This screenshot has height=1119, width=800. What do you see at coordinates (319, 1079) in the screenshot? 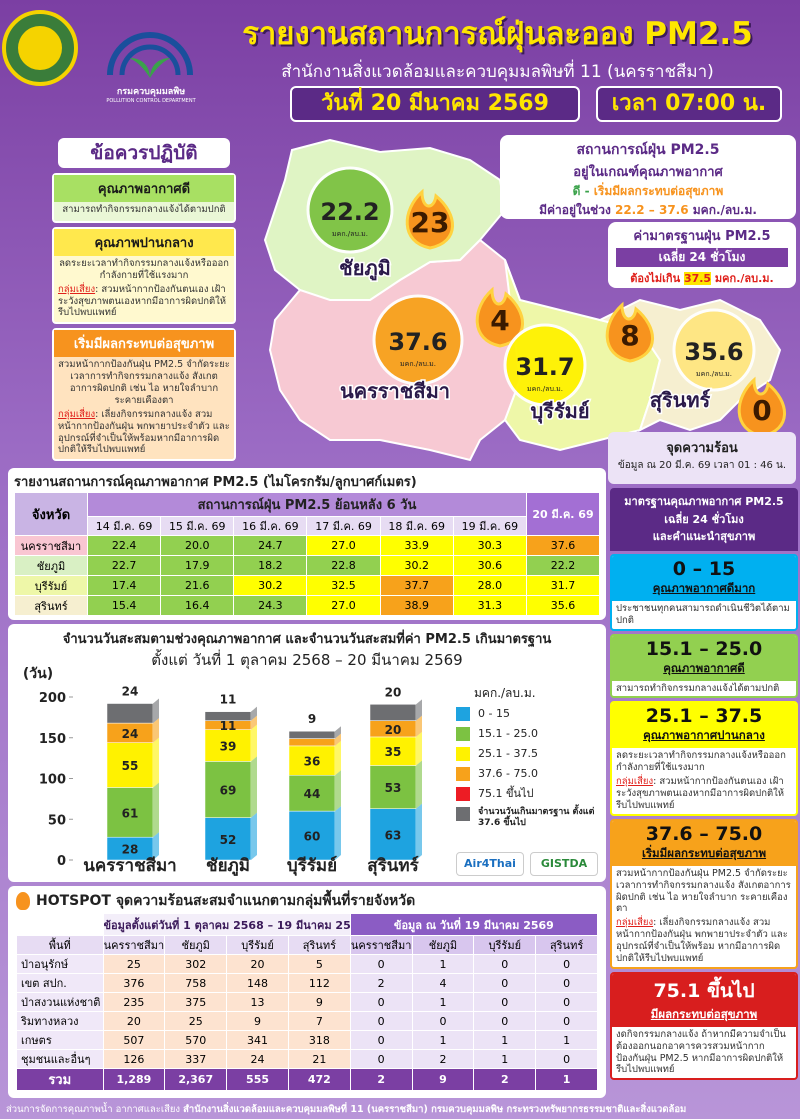
I see `total-cumulative: 472` at bounding box center [319, 1079].